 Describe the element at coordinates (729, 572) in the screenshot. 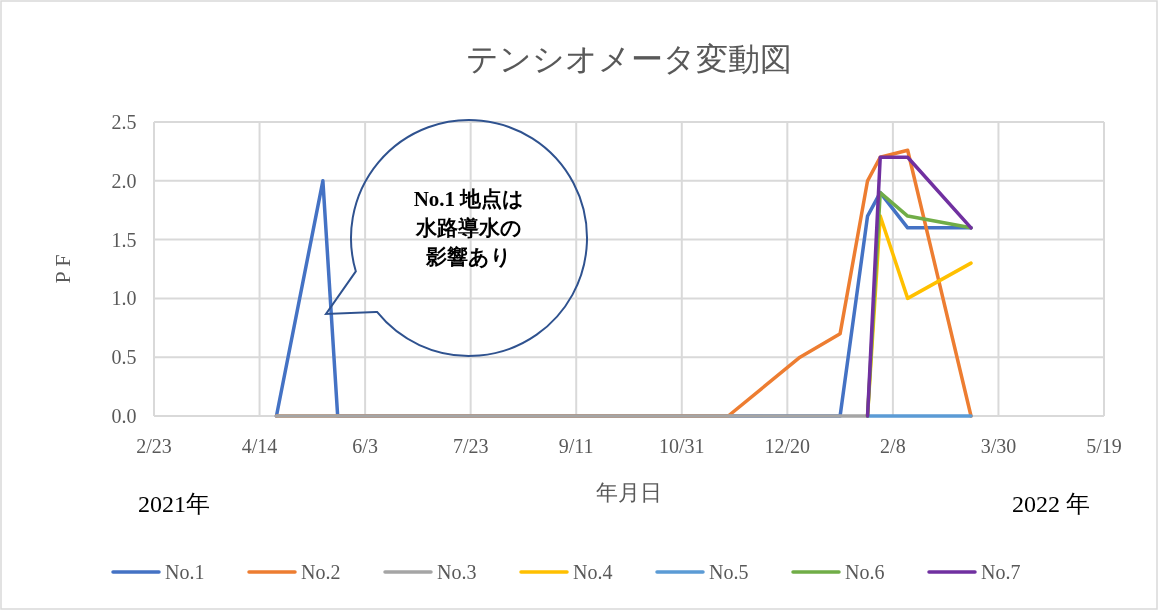

I see `legend-label: No.5` at that location.